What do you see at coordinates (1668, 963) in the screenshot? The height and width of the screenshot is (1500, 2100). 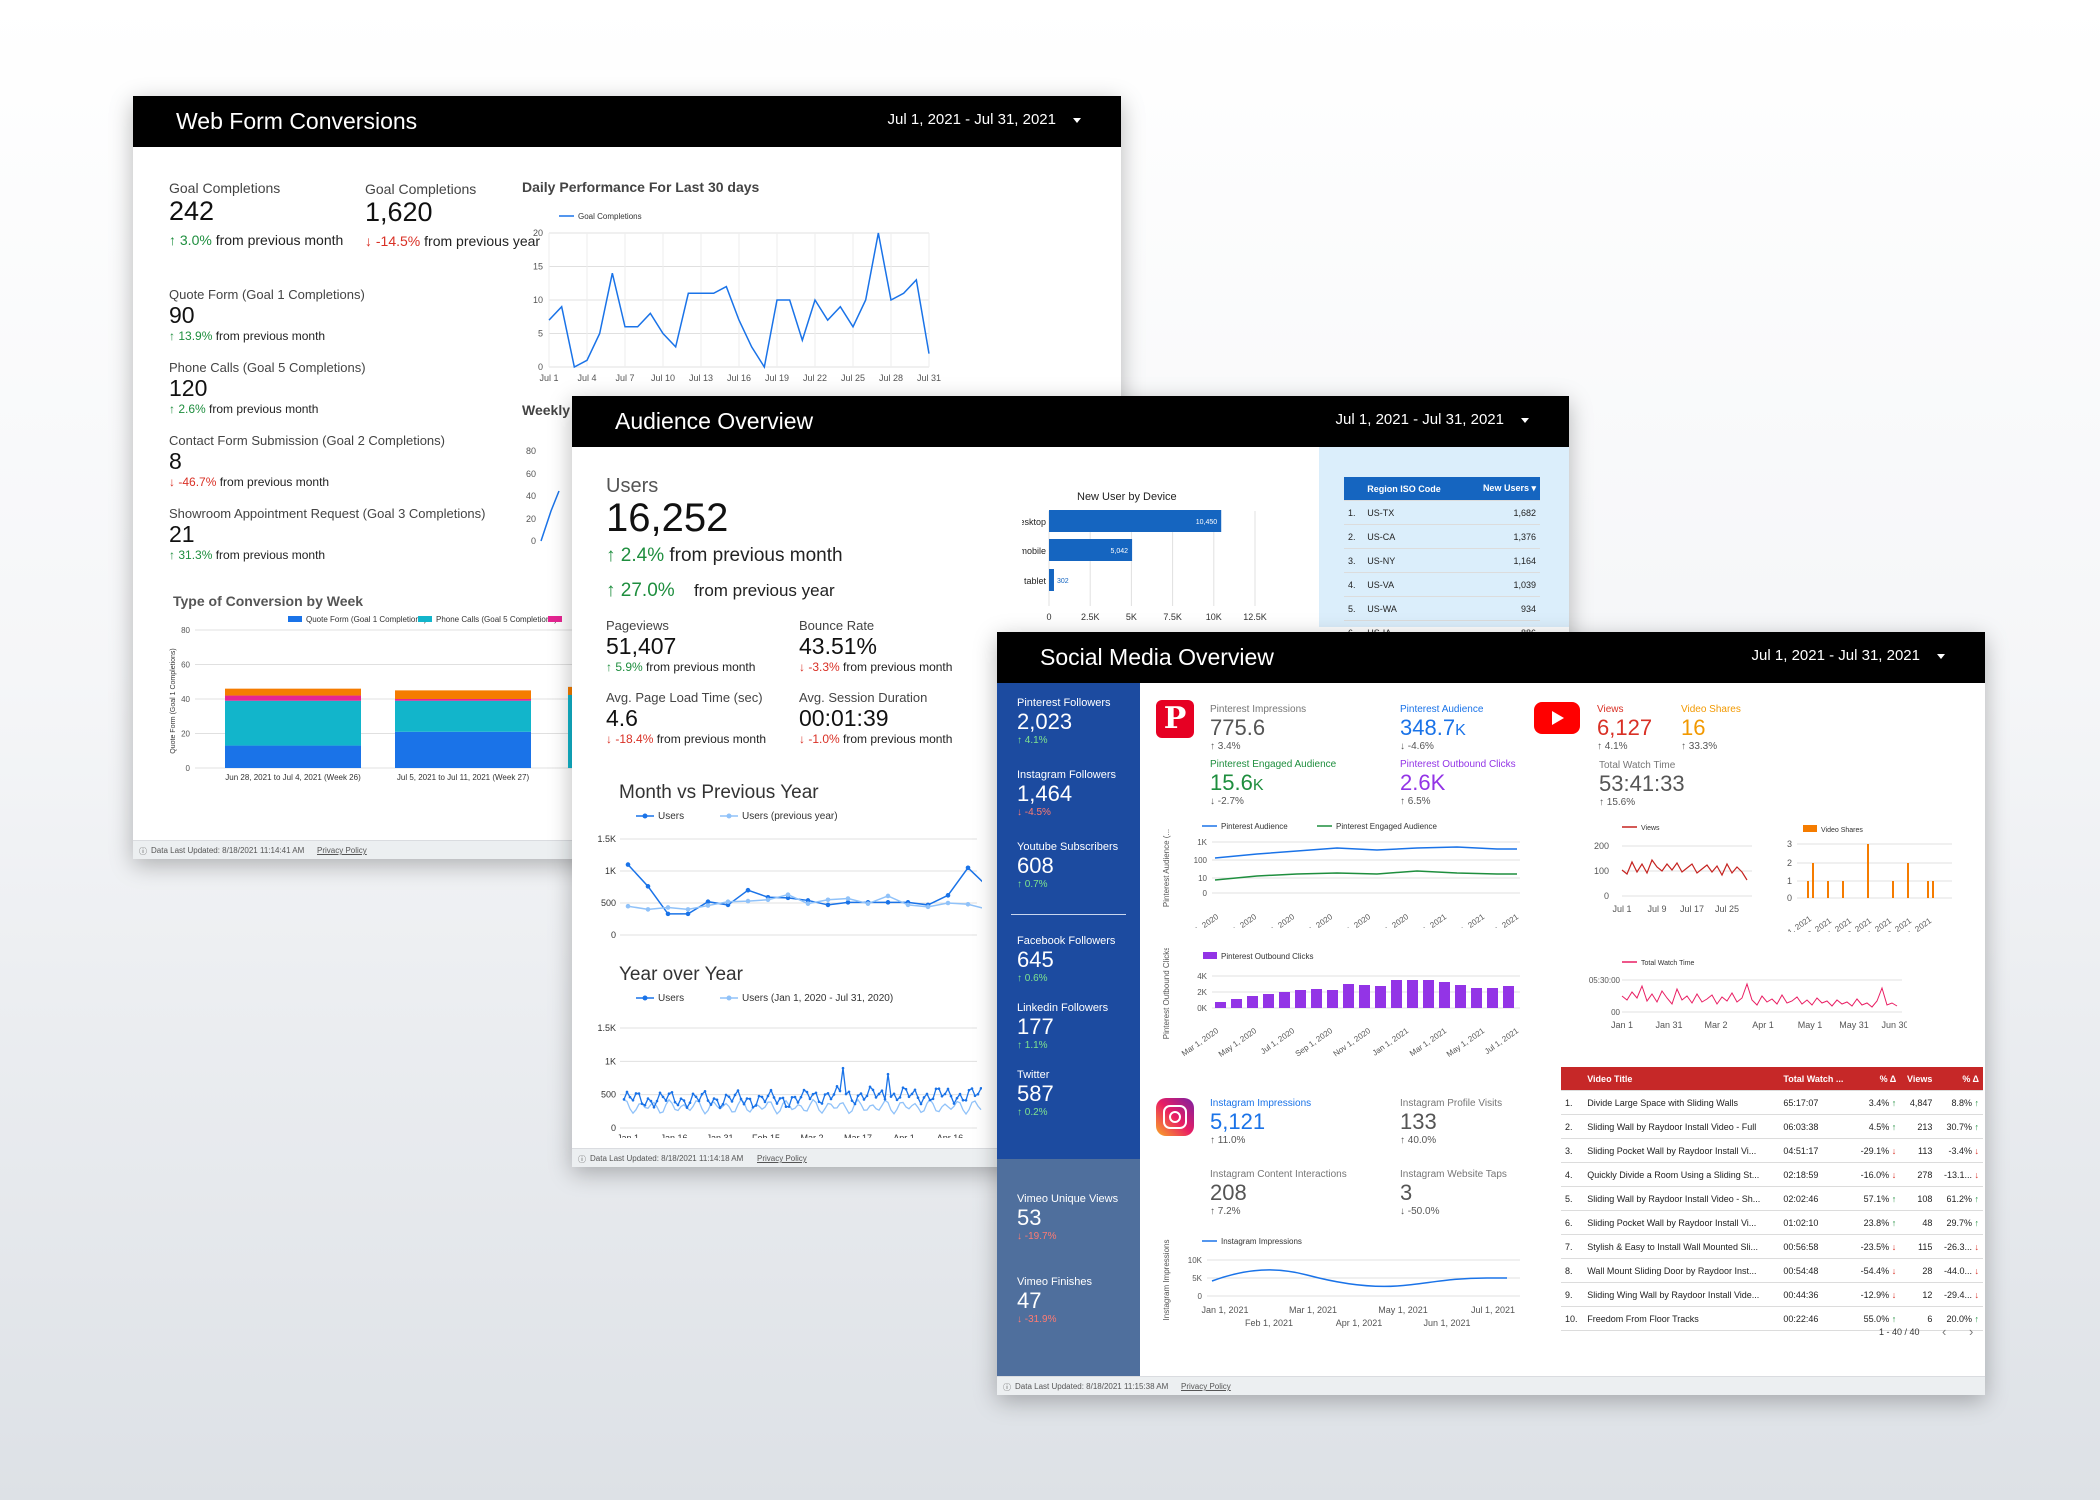 I see `svg-text: Total Watch Time` at bounding box center [1668, 963].